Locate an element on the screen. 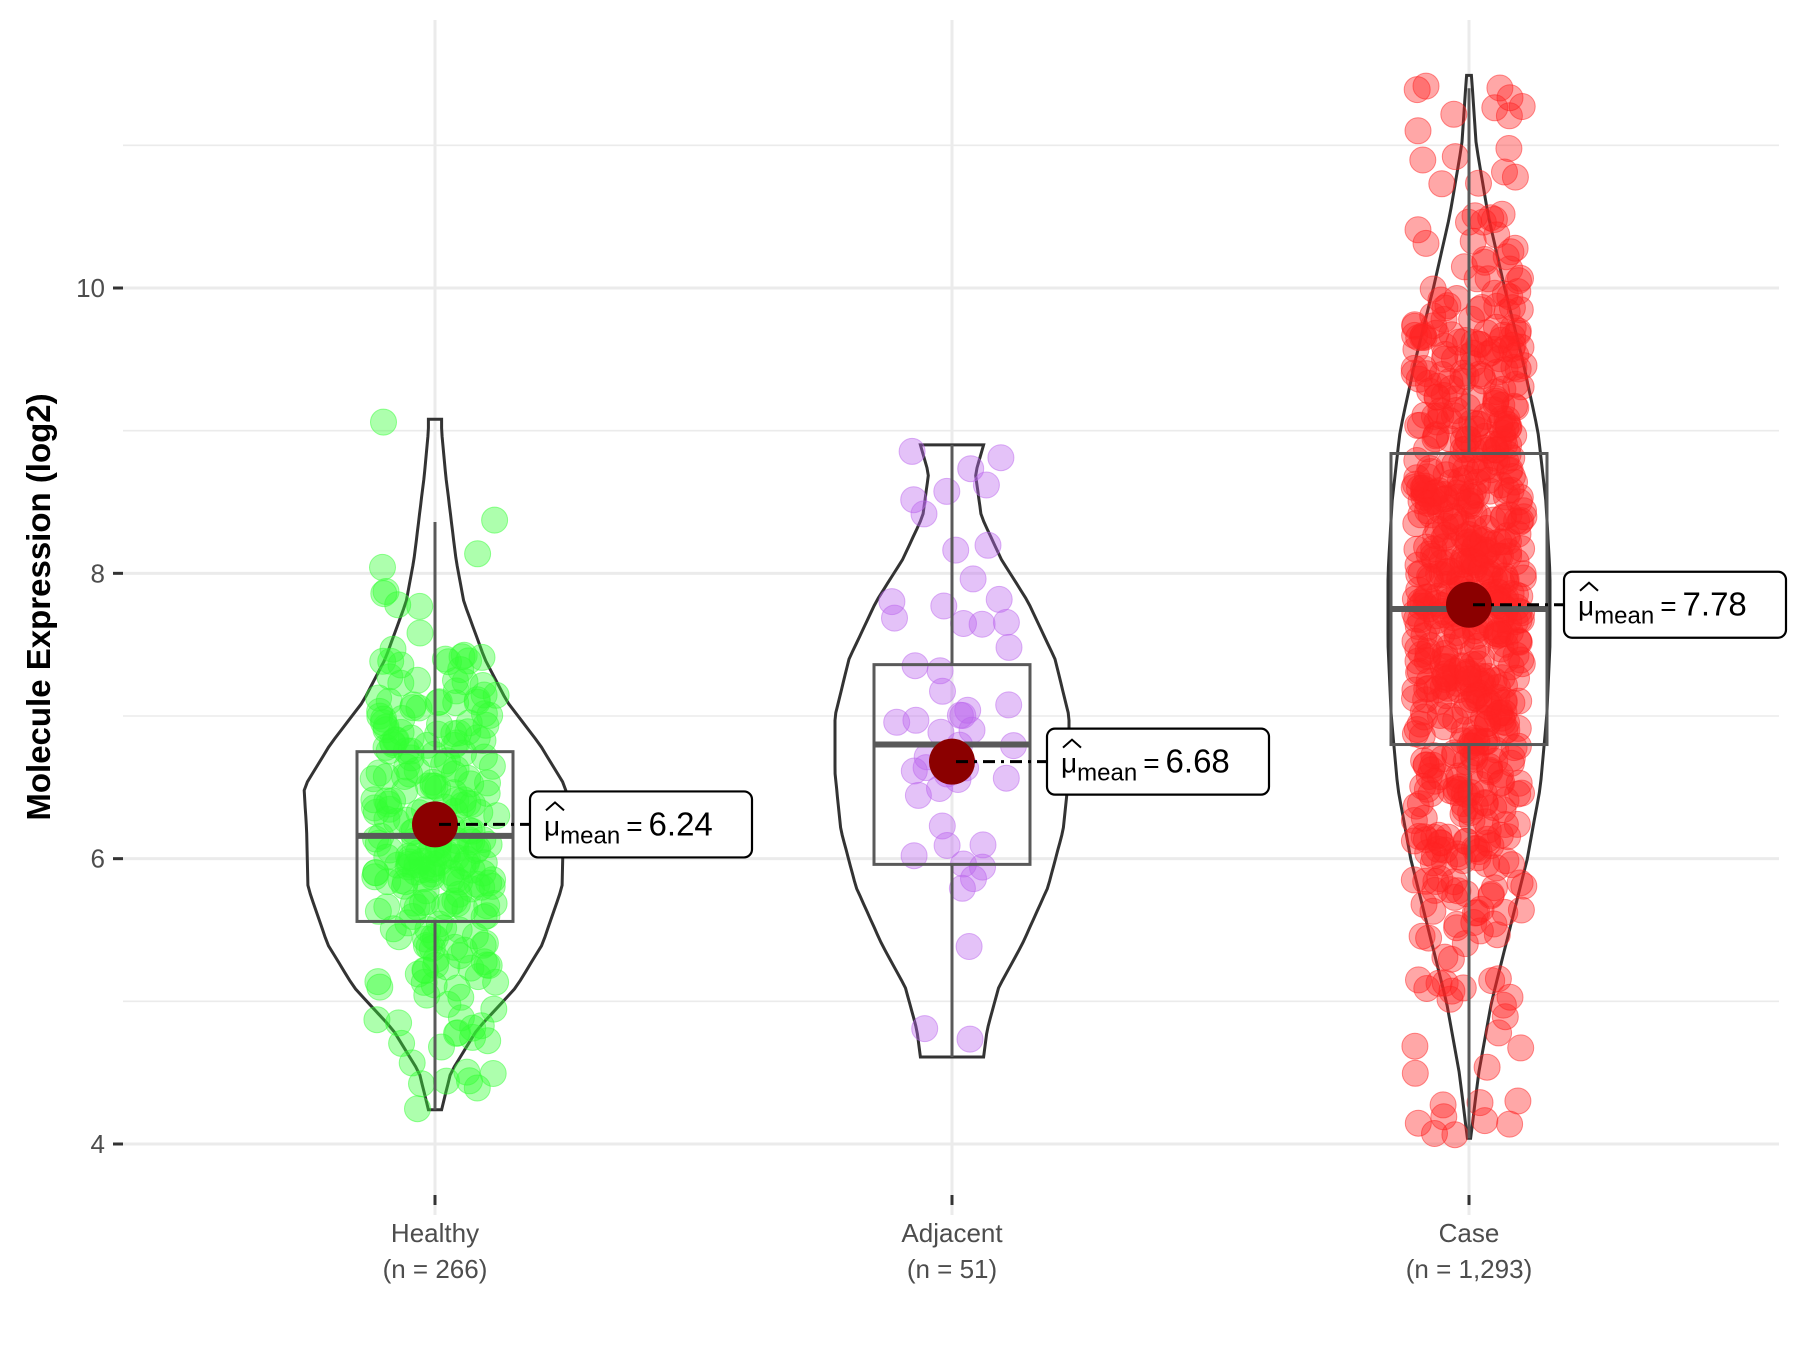 Image resolution: width=1800 pixels, height=1350 pixels. mean-point is located at coordinates (1469, 604).